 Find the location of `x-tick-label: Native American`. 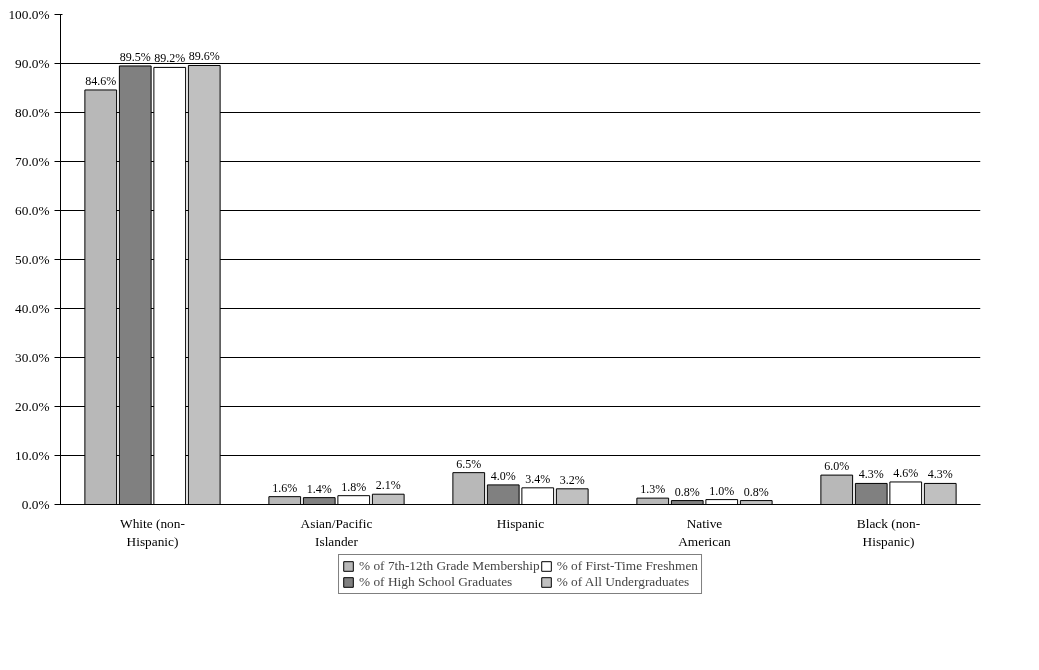

x-tick-label: Native American is located at coordinates (705, 532).